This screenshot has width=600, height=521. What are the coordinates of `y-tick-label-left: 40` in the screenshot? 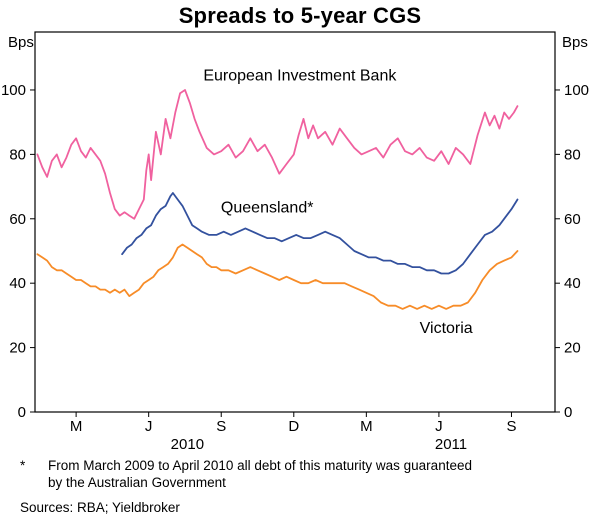 It's located at (17, 283).